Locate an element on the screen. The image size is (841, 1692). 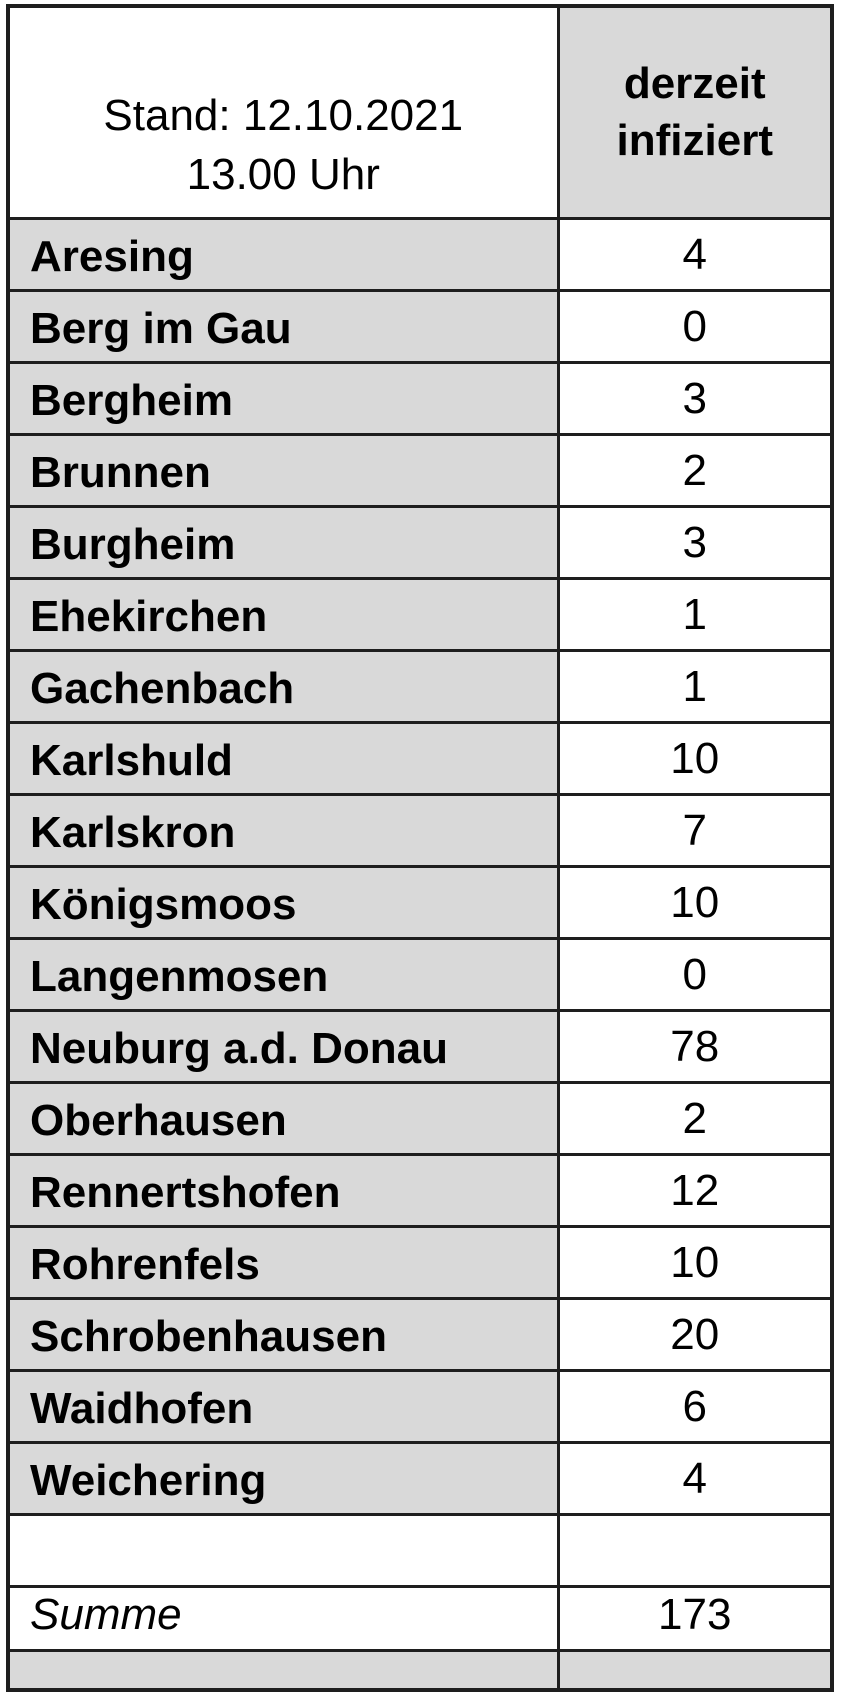
municipality-name: Bergheim is located at coordinates (283, 398).